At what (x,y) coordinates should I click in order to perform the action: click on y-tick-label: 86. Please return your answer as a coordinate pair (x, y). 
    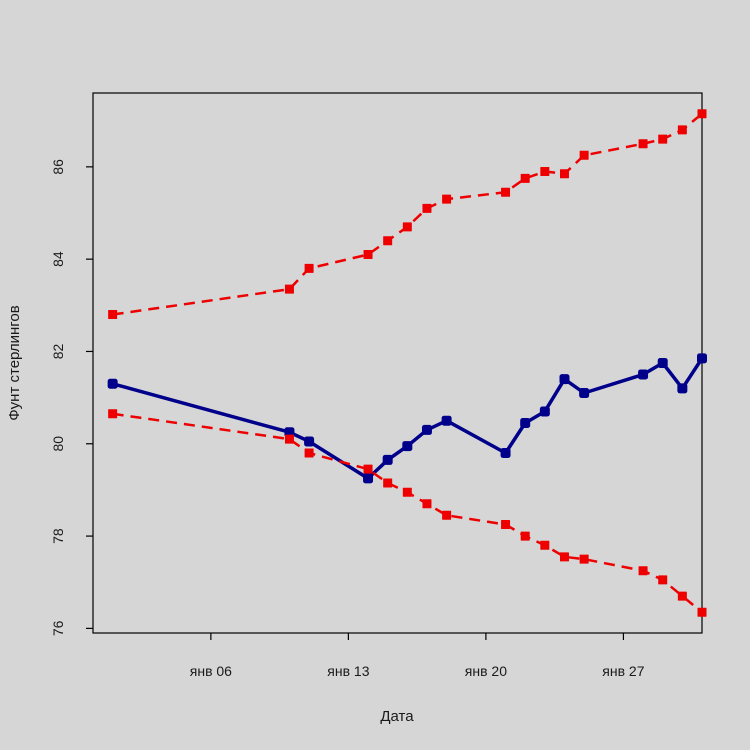
    Looking at the image, I should click on (58, 167).